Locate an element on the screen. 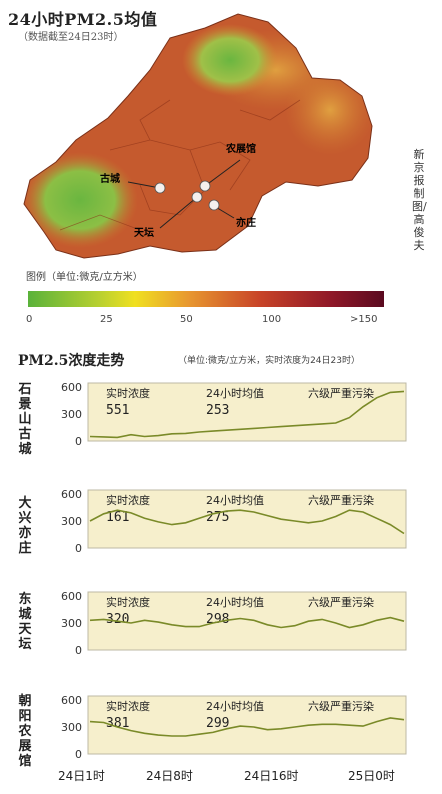 The height and width of the screenshot is (794, 442). station-tiantan-marker is located at coordinates (197, 197).